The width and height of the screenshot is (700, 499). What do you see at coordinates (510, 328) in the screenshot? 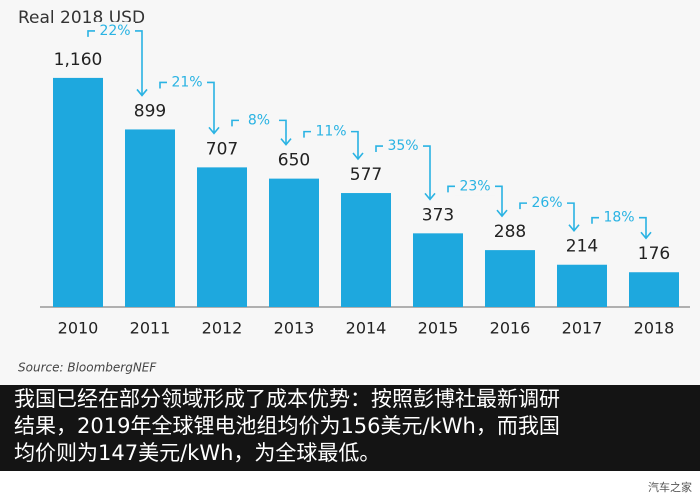
I see `x-tick-label: 2016` at bounding box center [510, 328].